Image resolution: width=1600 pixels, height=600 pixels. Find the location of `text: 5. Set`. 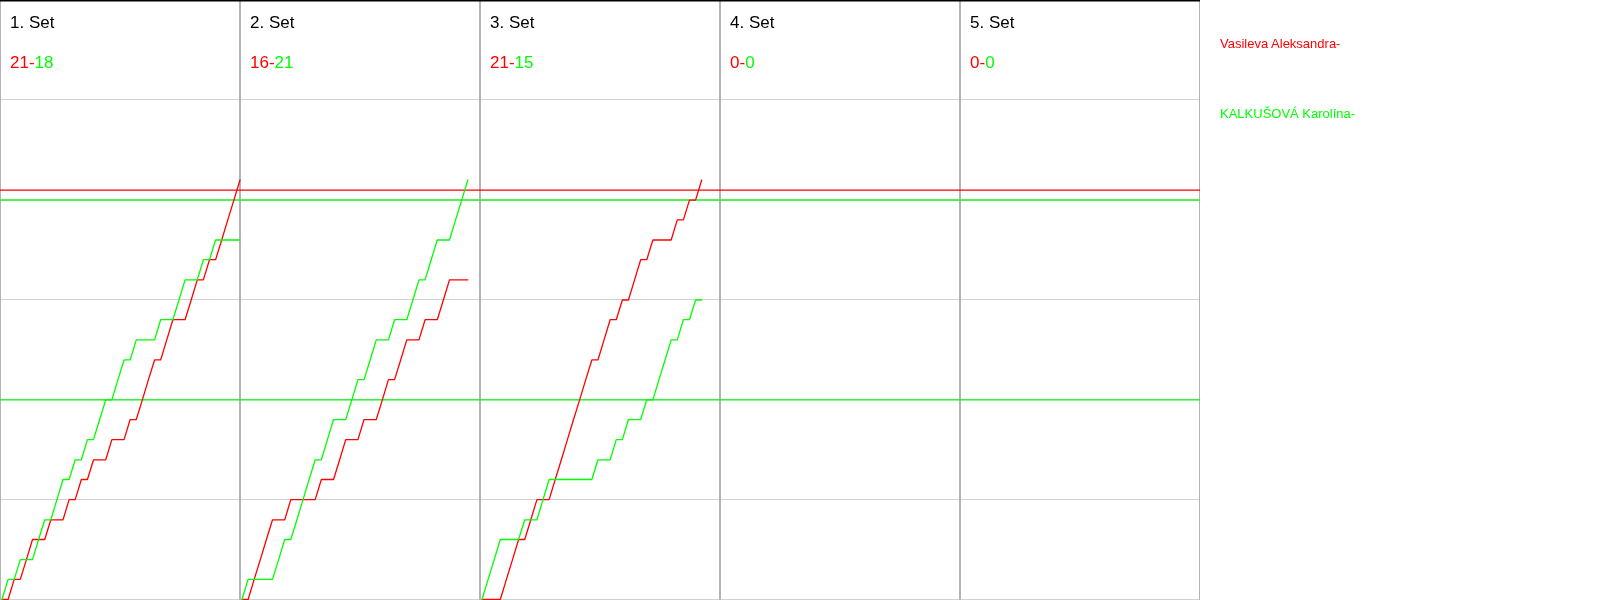

text: 5. Set is located at coordinates (992, 22).